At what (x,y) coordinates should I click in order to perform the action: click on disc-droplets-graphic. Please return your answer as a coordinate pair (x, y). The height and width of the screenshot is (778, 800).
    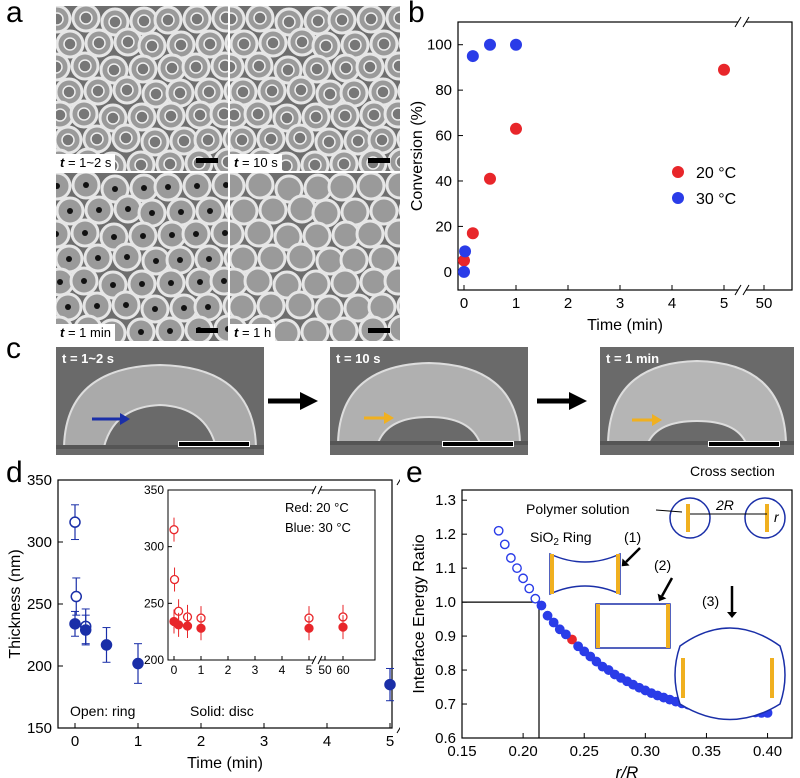
    Looking at the image, I should click on (315, 257).